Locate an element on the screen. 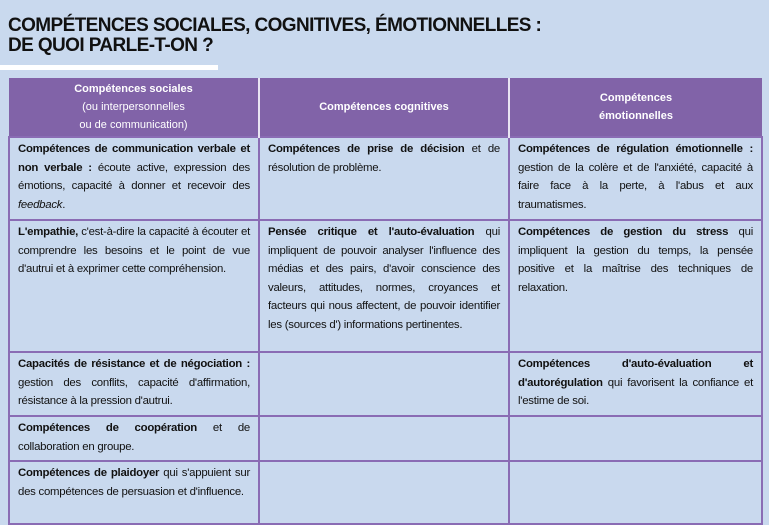 The height and width of the screenshot is (525, 769). cell-bold: Compétences de régulation émotionnelle : is located at coordinates (635, 149).